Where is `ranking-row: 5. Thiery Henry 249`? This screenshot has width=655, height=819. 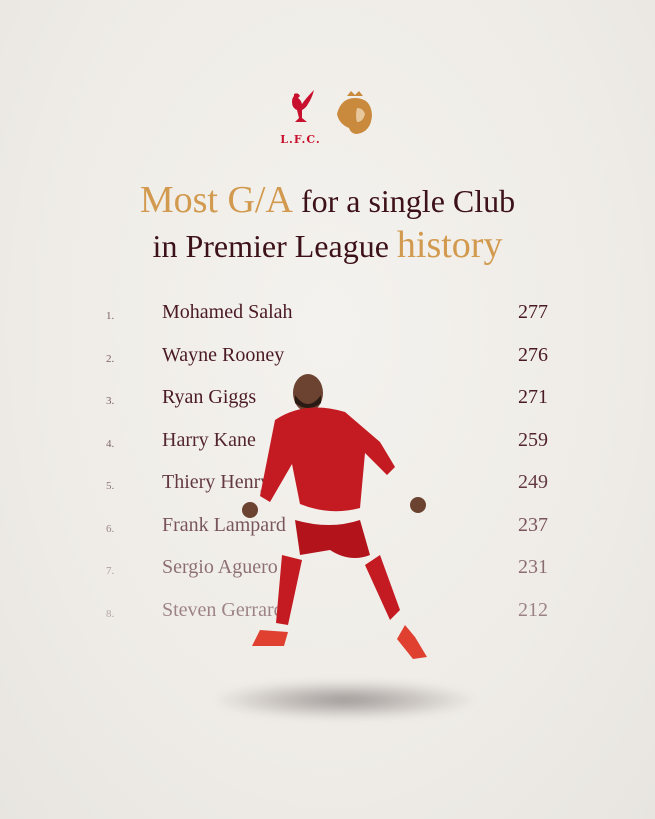
ranking-row: 5. Thiery Henry 249 is located at coordinates (327, 486).